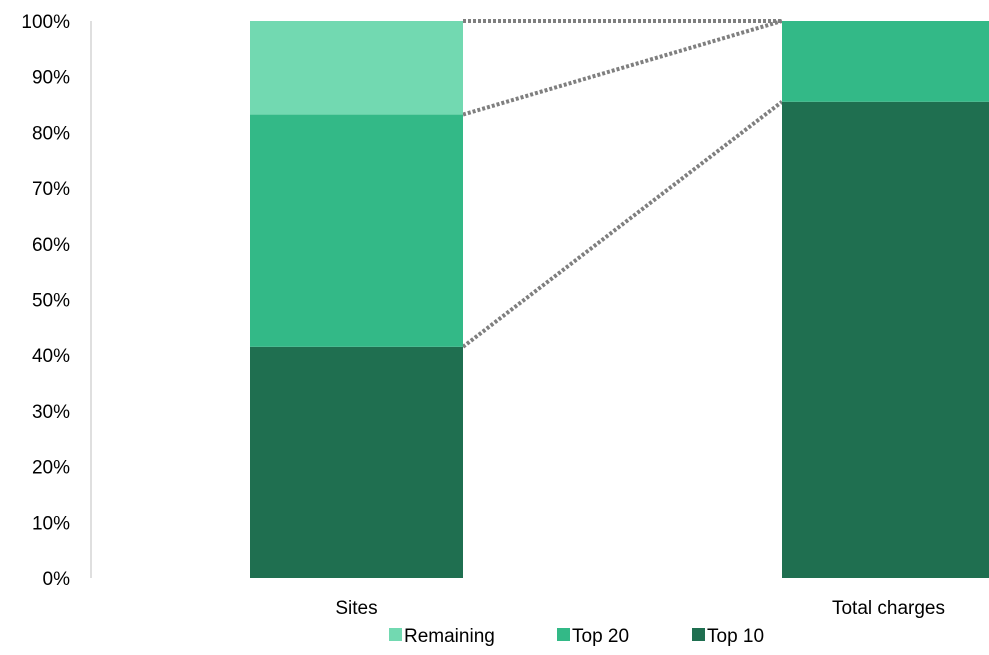  Describe the element at coordinates (51, 468) in the screenshot. I see `y-tick-label: 20%` at that location.